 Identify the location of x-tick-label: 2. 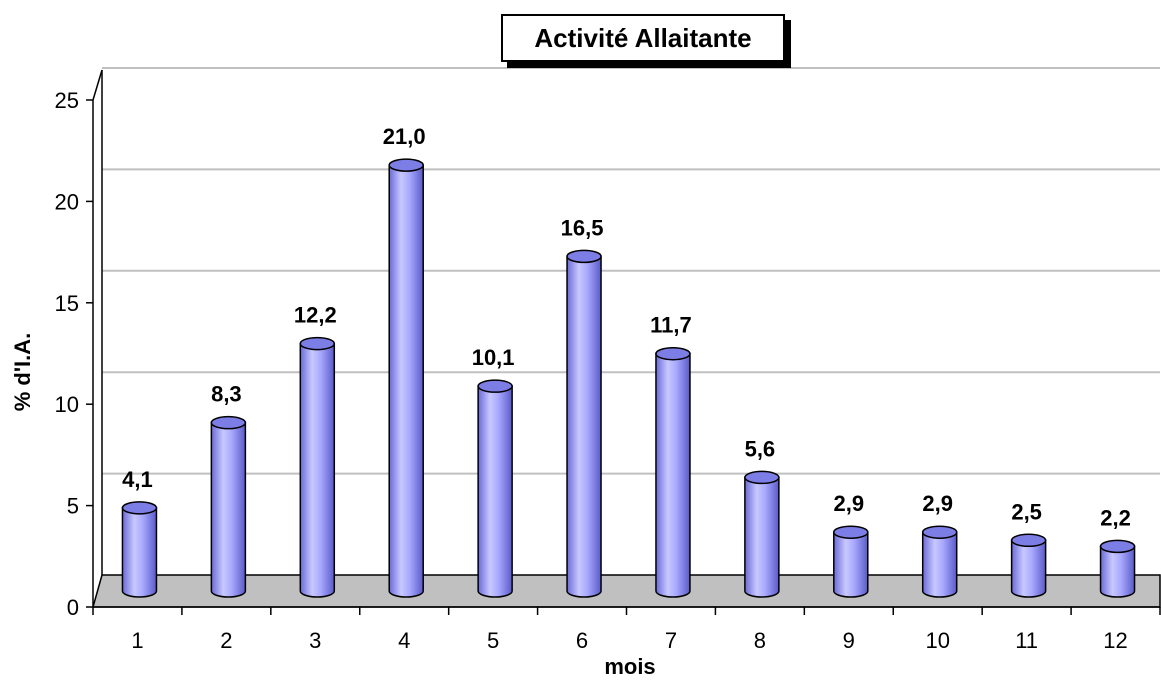
(226, 640).